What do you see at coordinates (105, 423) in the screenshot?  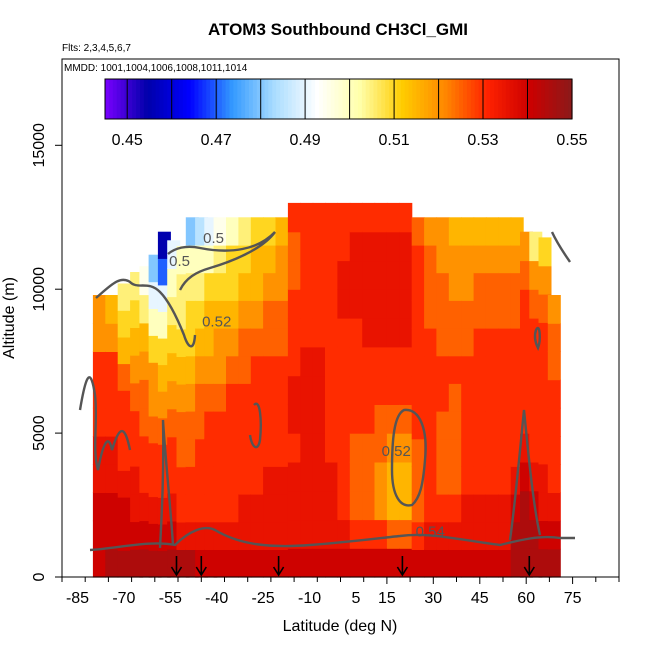 I see `contour-line-southern-edge` at bounding box center [105, 423].